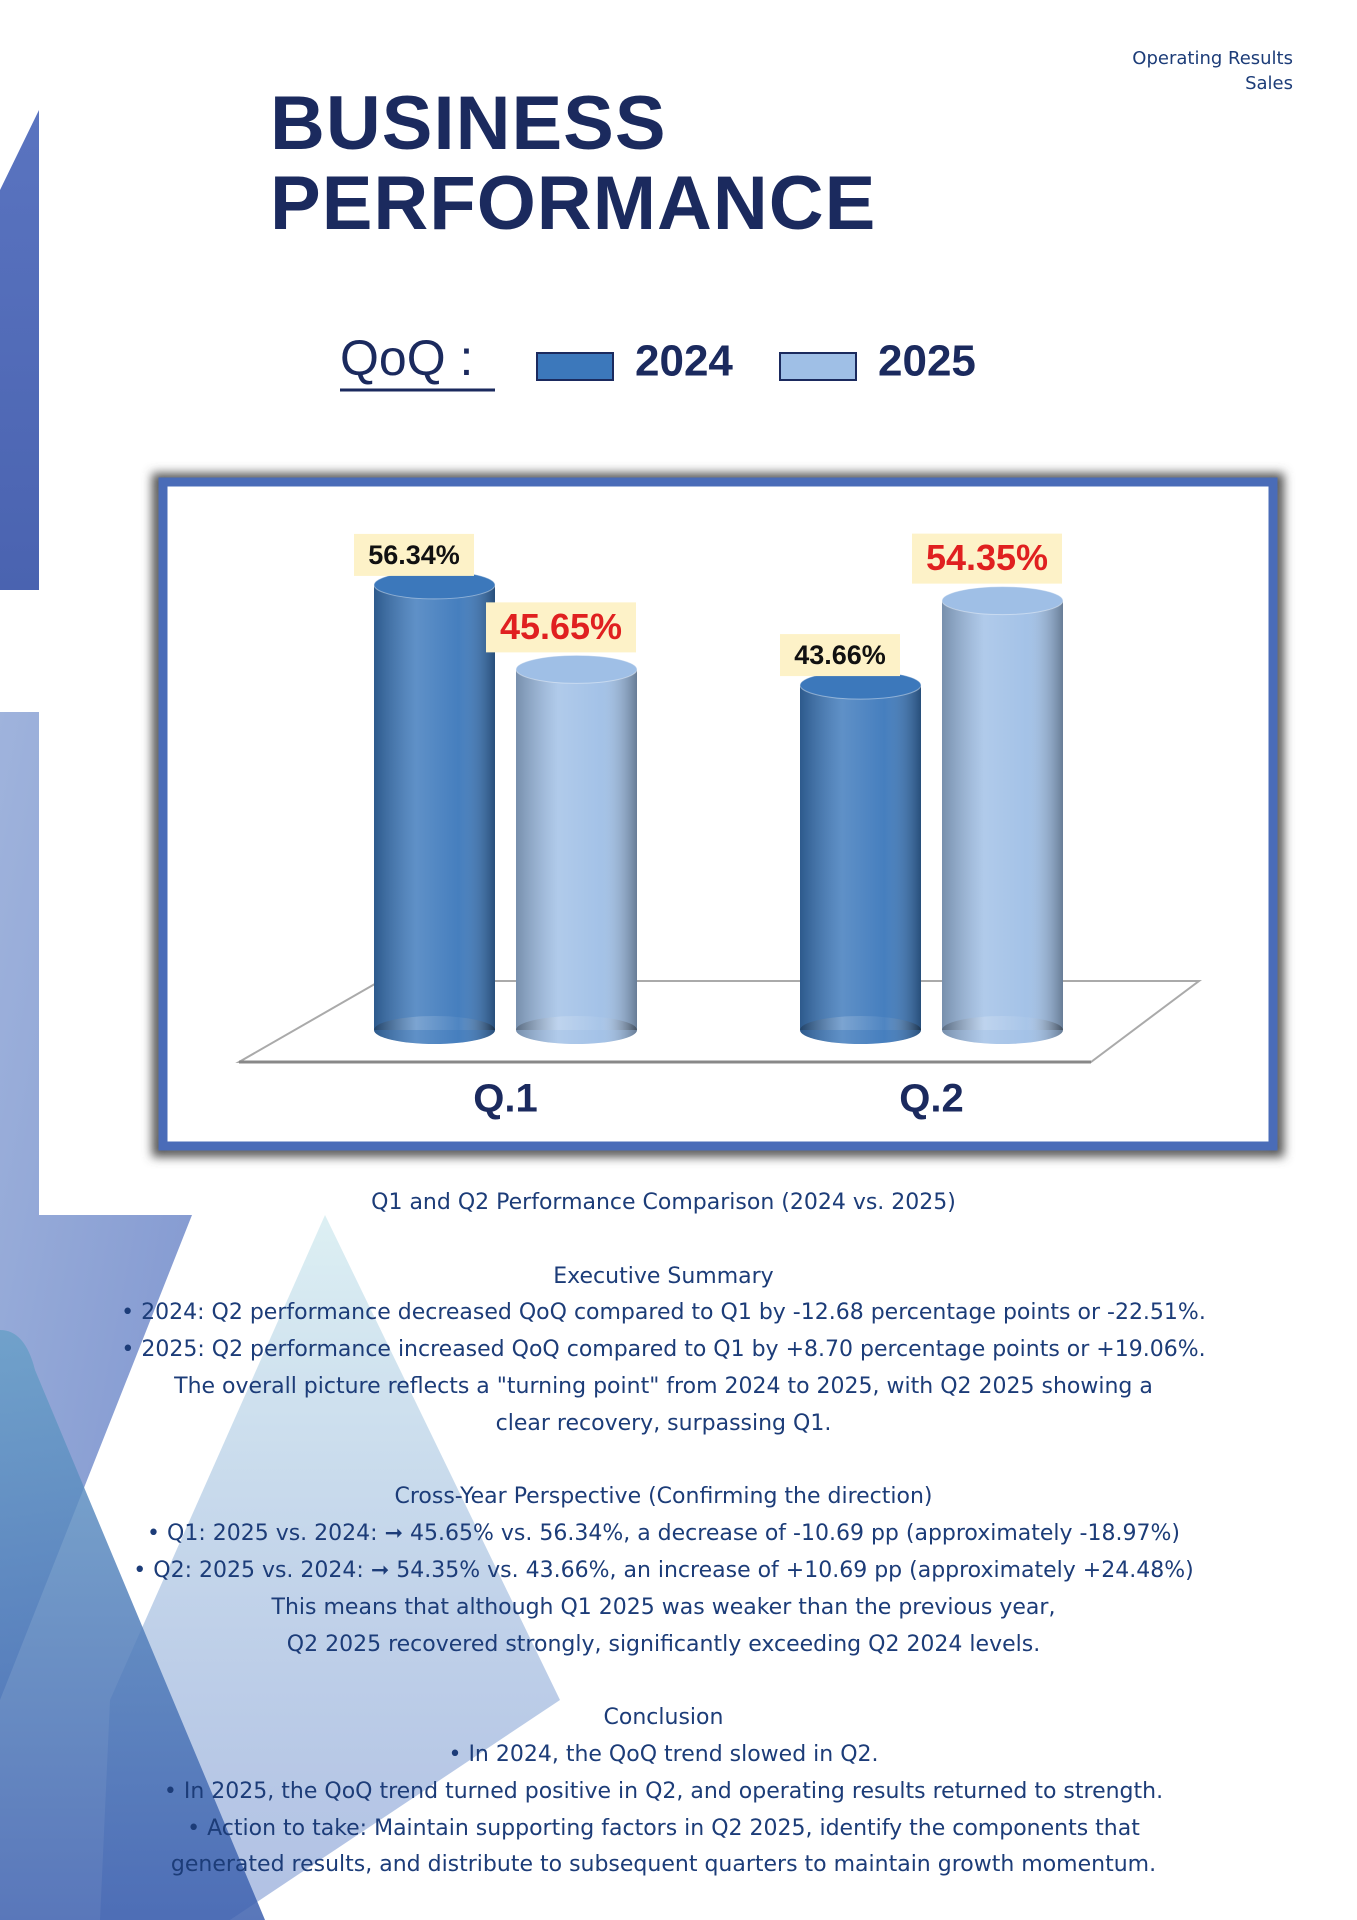 The width and height of the screenshot is (1357, 1920). I want to click on decor-strip, so click(19, 350).